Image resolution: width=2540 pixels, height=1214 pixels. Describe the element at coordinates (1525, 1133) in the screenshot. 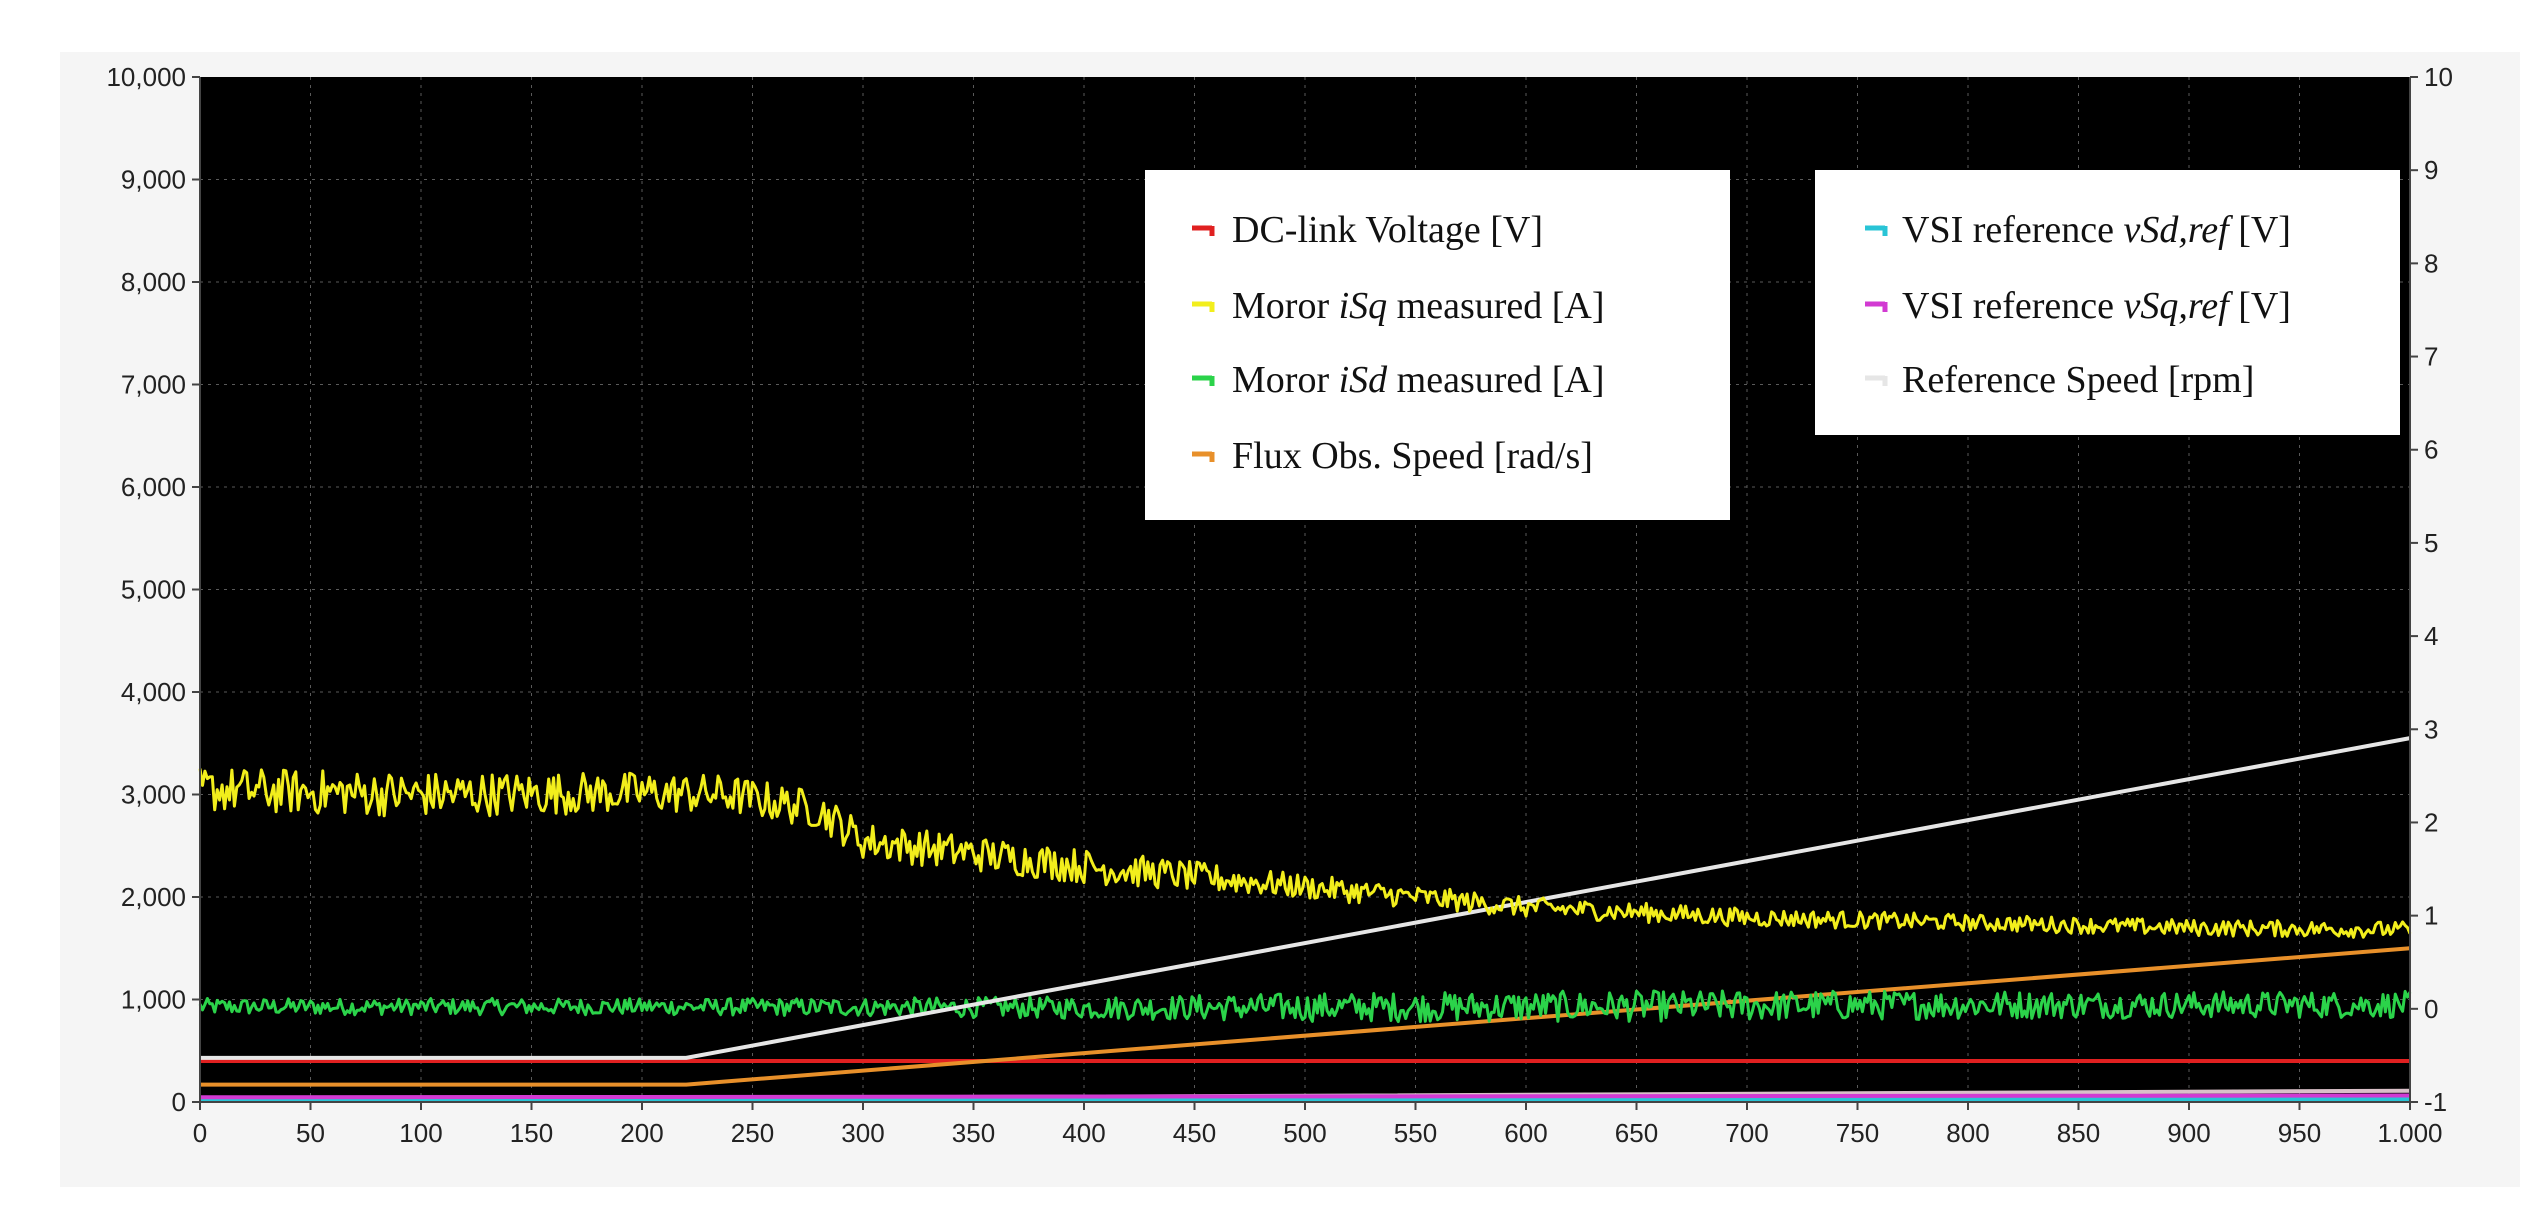

I see `x-tick-label: 600` at that location.